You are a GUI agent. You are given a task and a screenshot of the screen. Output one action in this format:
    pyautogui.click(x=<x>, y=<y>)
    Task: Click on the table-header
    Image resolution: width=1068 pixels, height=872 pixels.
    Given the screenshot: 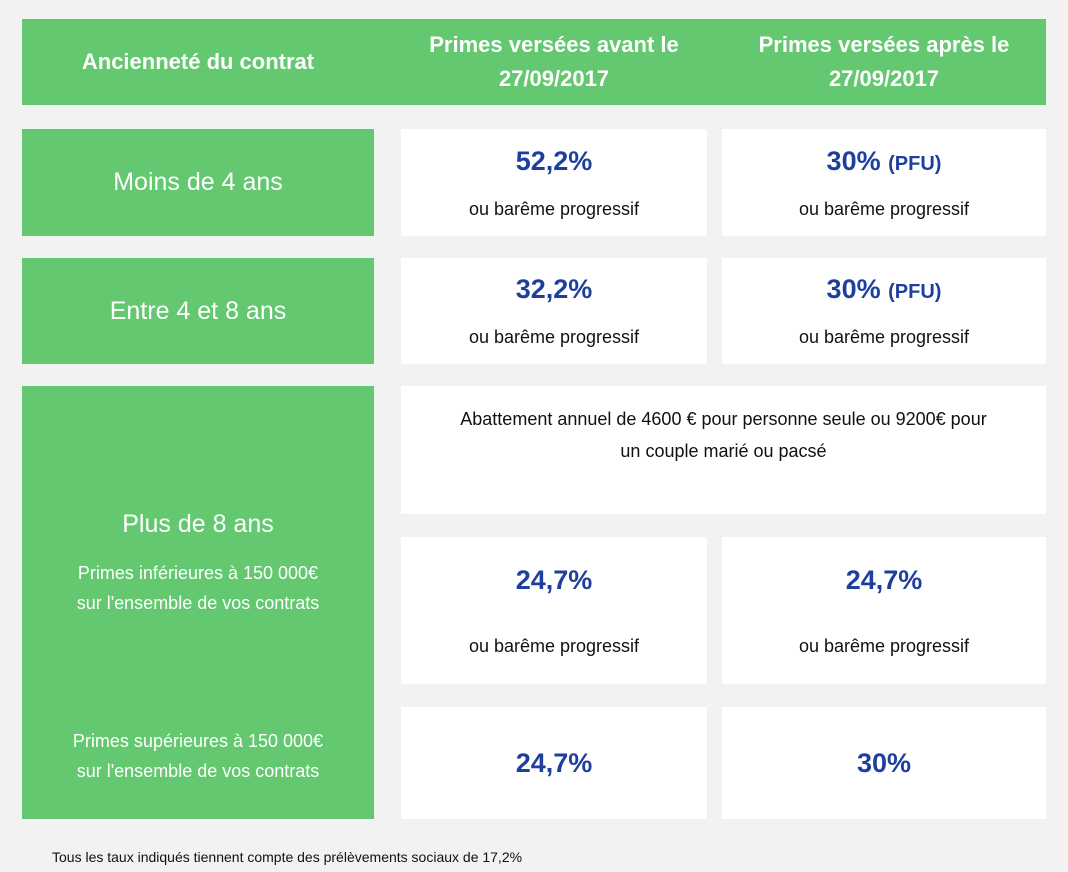 What is the action you would take?
    pyautogui.click(x=534, y=62)
    